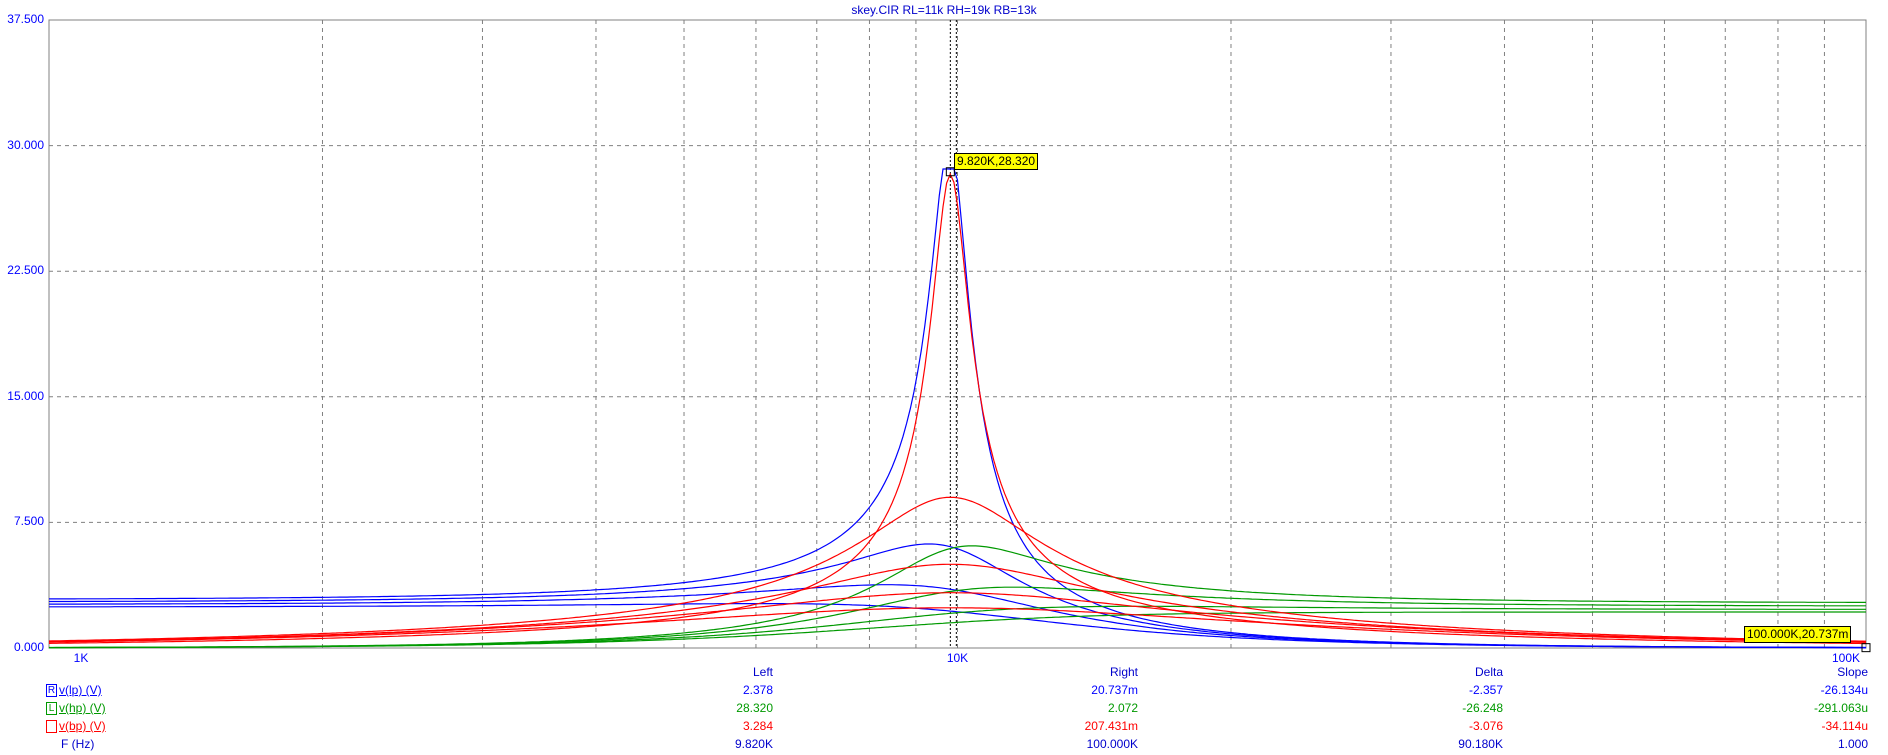 This screenshot has width=1888, height=755. What do you see at coordinates (1488, 672) in the screenshot?
I see `header-delta: Delta` at bounding box center [1488, 672].